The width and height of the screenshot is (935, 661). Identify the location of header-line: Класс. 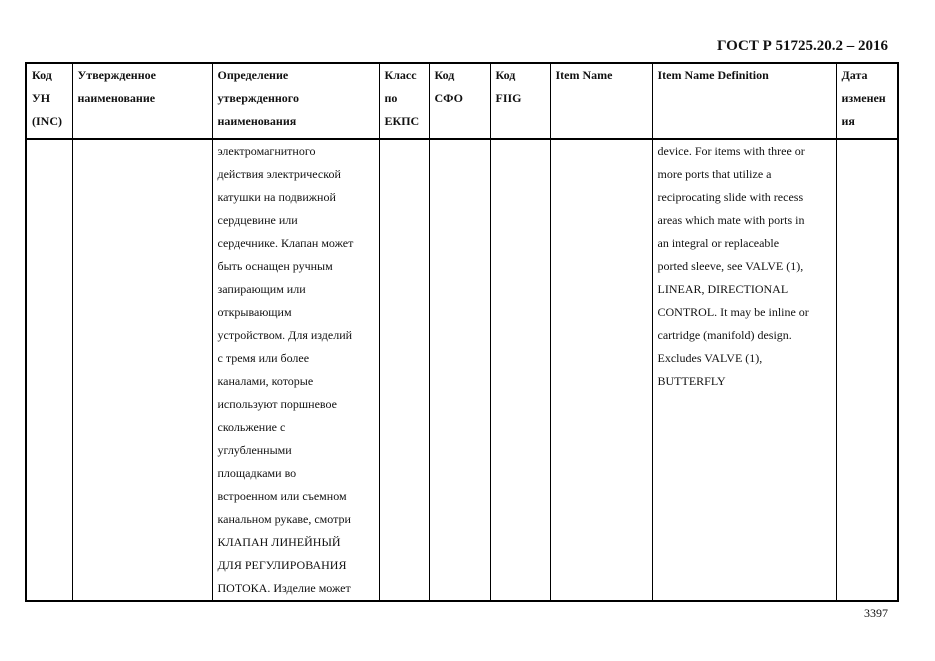
(400, 75).